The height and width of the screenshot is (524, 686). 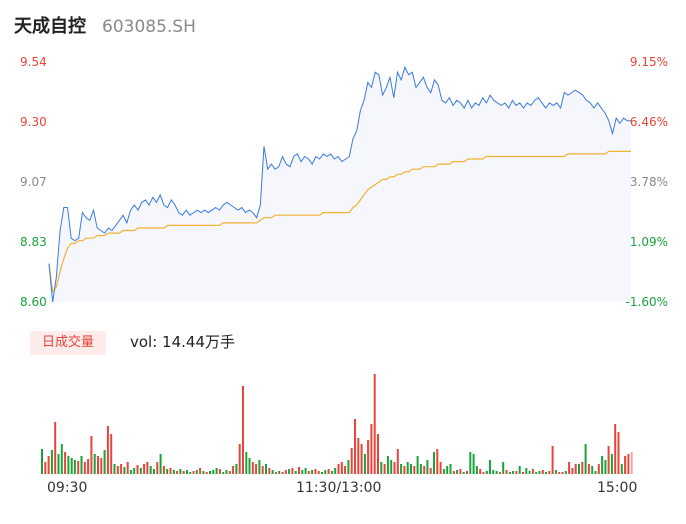 I want to click on stock-header: 天成自控 603085.SH, so click(x=105, y=26).